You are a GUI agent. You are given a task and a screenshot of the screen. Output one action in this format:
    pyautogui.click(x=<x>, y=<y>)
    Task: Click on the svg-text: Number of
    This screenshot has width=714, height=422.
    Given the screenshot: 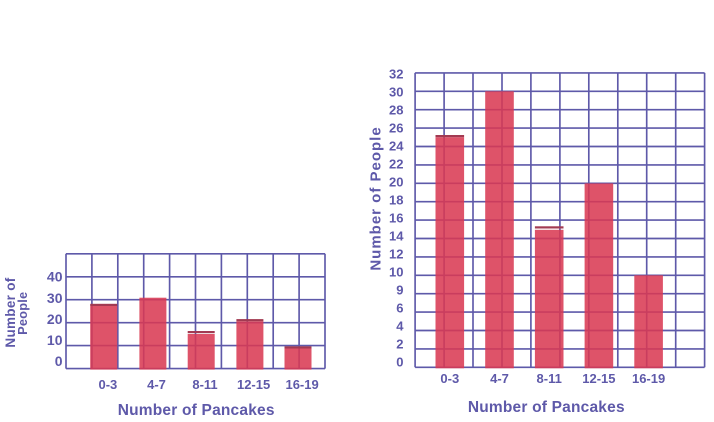 What is the action you would take?
    pyautogui.click(x=10, y=312)
    